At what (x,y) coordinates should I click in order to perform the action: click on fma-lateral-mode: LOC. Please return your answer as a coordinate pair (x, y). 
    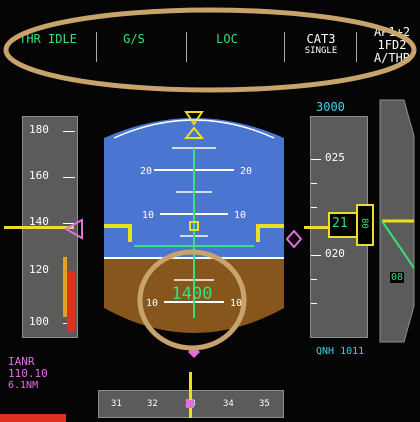
    Looking at the image, I should click on (227, 39).